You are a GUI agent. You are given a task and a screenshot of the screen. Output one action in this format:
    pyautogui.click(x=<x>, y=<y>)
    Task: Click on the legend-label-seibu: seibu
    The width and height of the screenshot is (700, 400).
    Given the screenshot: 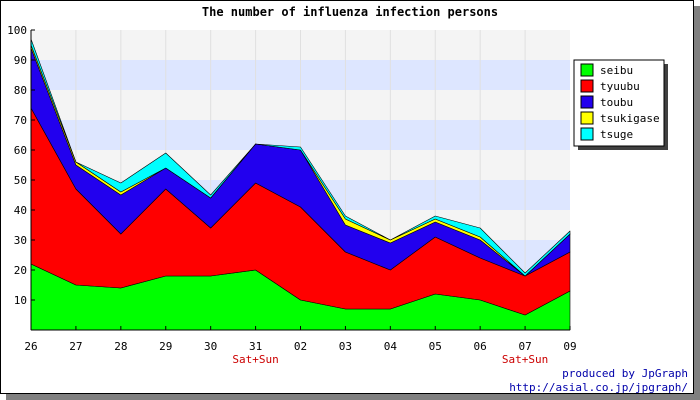 What is the action you would take?
    pyautogui.click(x=616, y=70)
    